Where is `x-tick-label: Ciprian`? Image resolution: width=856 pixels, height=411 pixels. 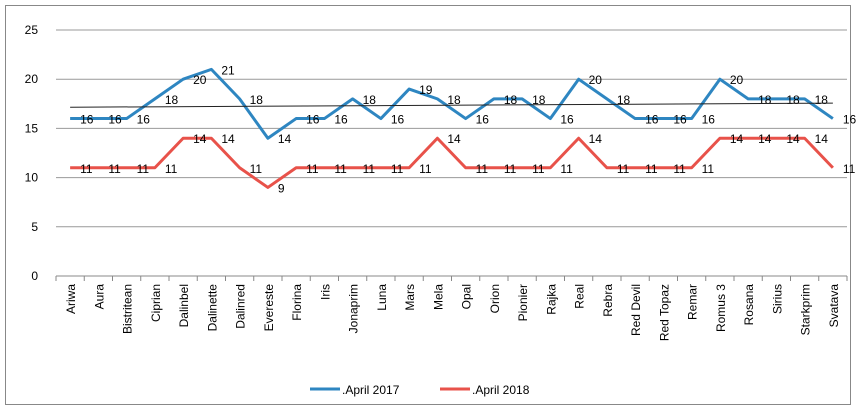
x-tick-label: Ciprian is located at coordinates (156, 303).